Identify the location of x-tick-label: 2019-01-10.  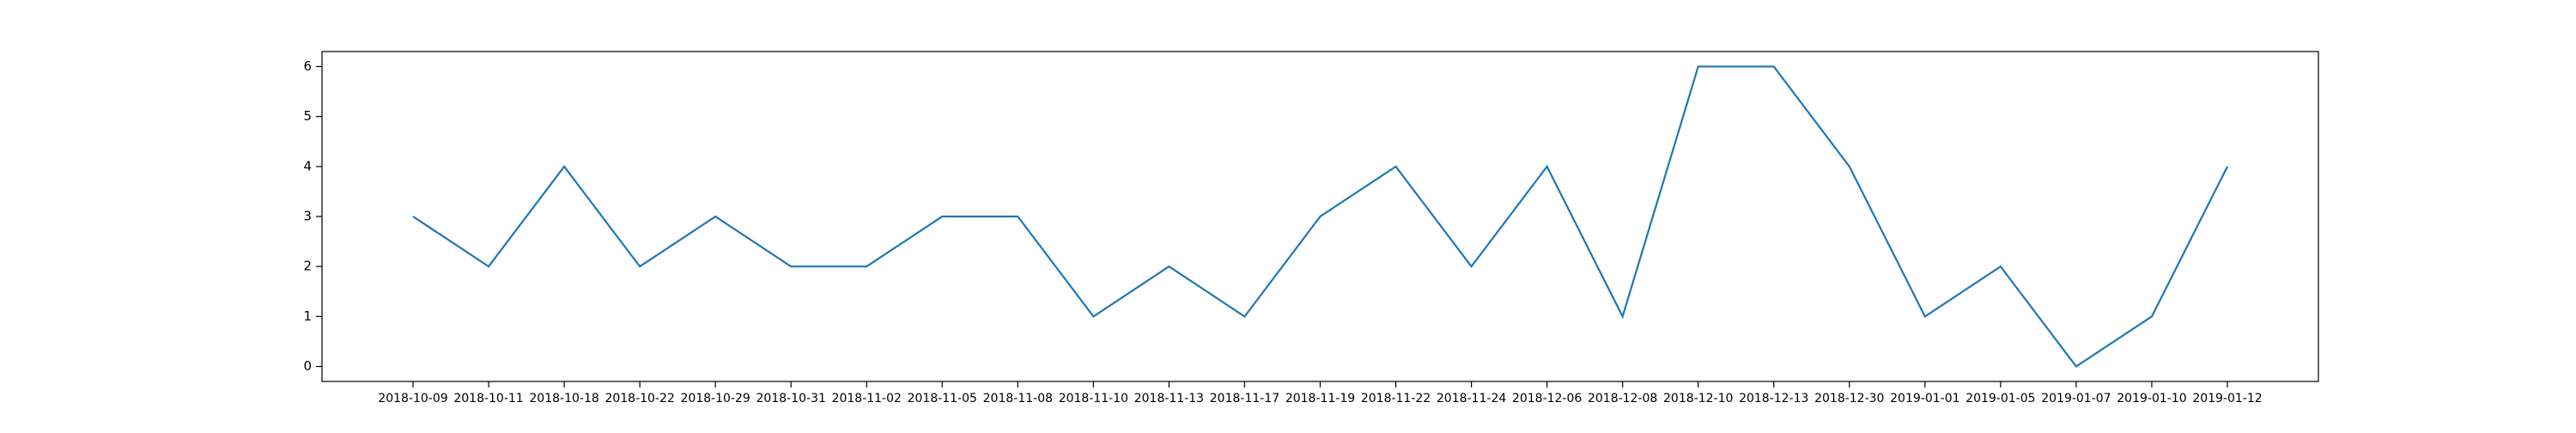
(2151, 399).